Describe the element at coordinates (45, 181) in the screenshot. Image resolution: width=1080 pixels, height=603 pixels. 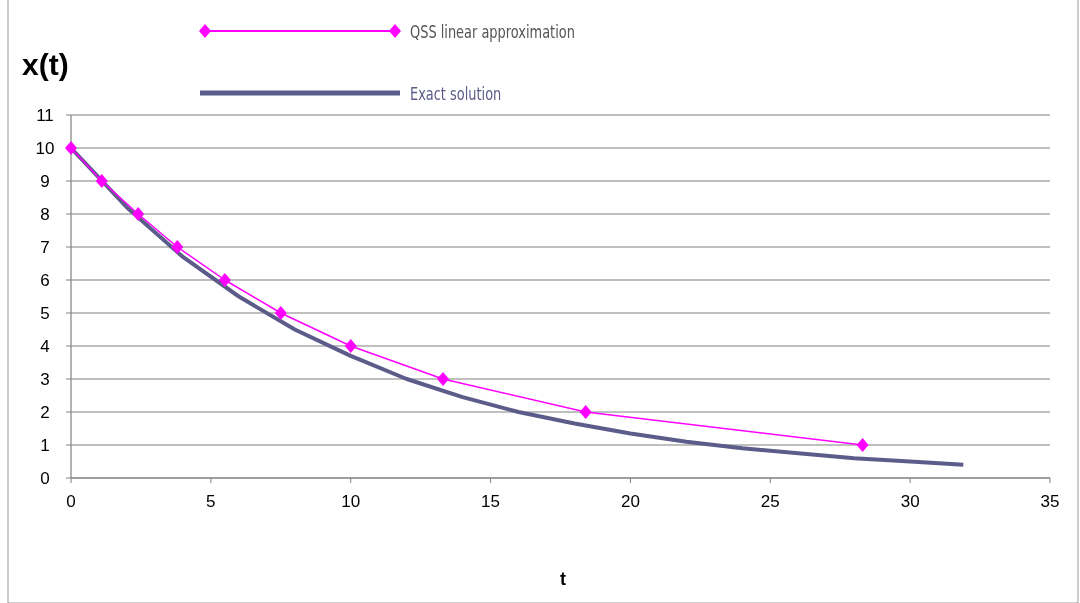
I see `y-tick-label: 9` at that location.